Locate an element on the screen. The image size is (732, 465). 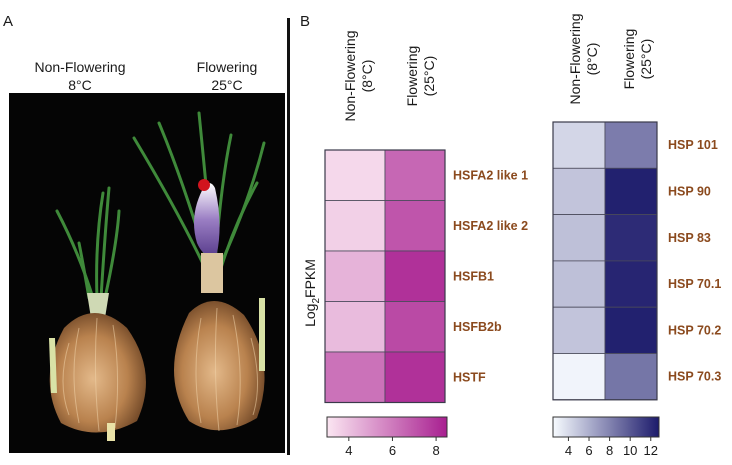
hsf-cell-r0-c0 is located at coordinates (355, 175).